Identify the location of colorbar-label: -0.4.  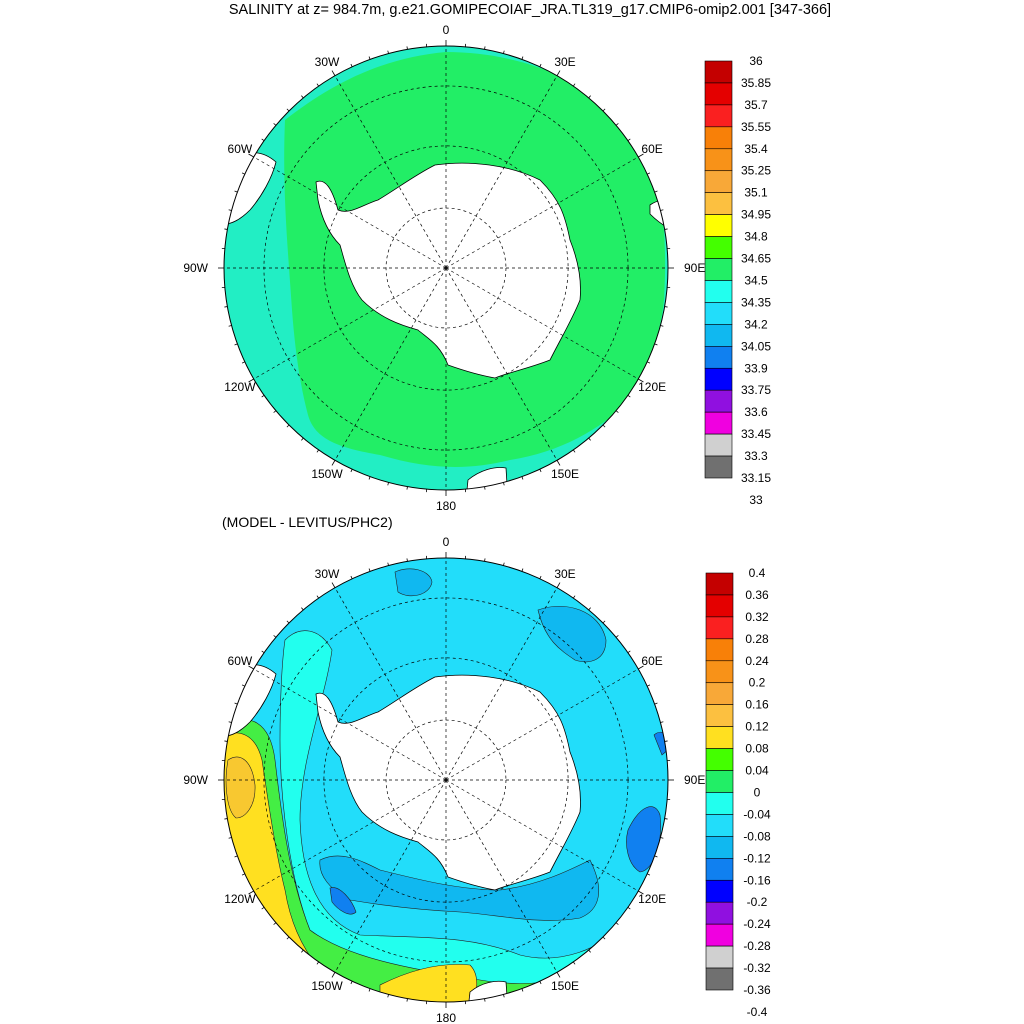
(757, 1012).